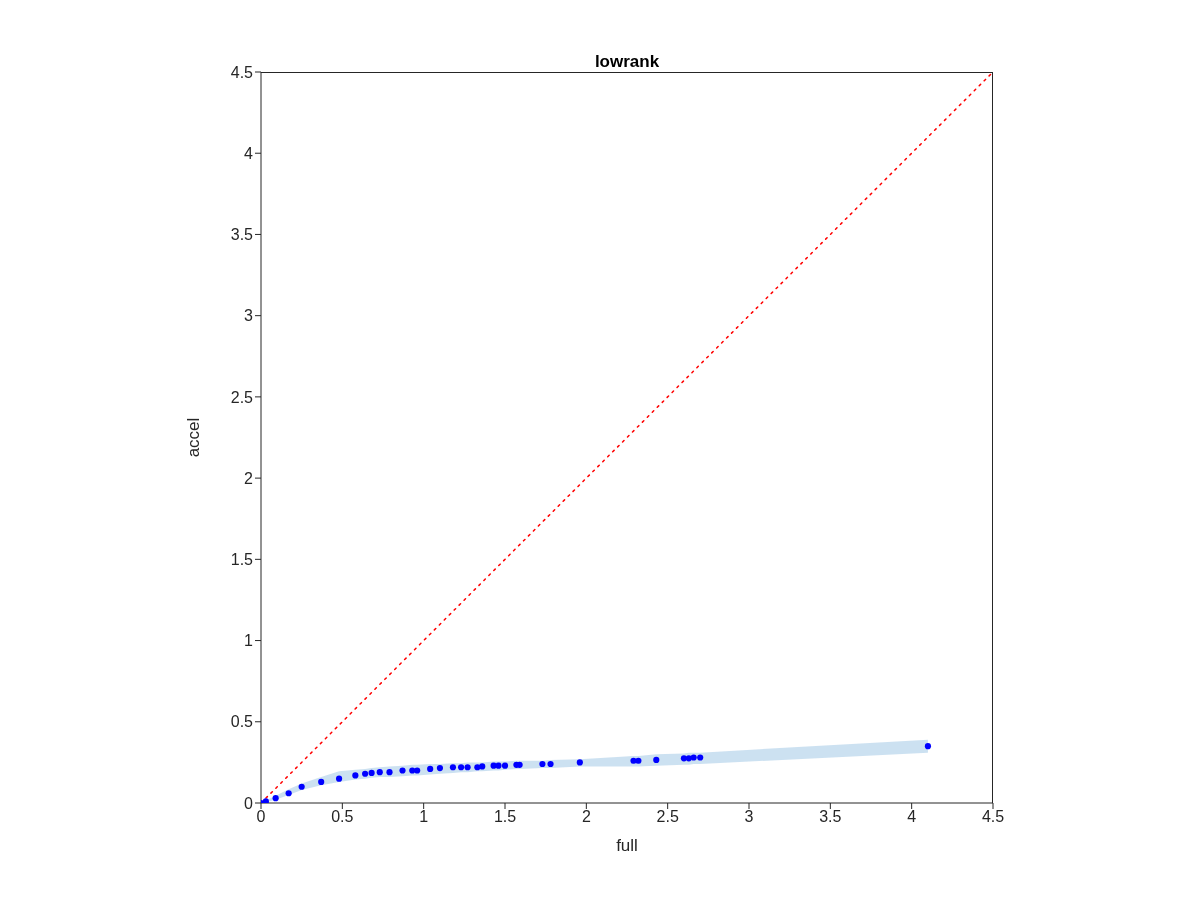 The height and width of the screenshot is (900, 1200). Describe the element at coordinates (424, 817) in the screenshot. I see `x-tick-label: 1` at that location.